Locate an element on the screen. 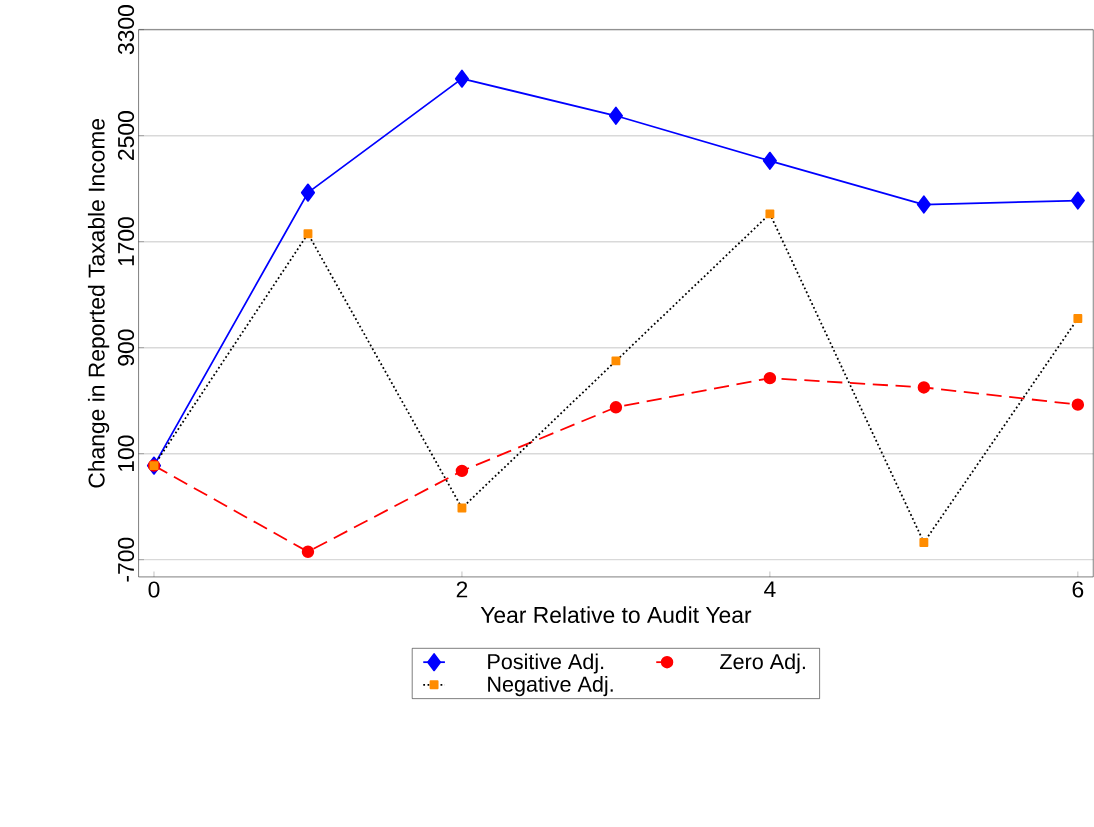  x-tick-label: 2 is located at coordinates (462, 589).